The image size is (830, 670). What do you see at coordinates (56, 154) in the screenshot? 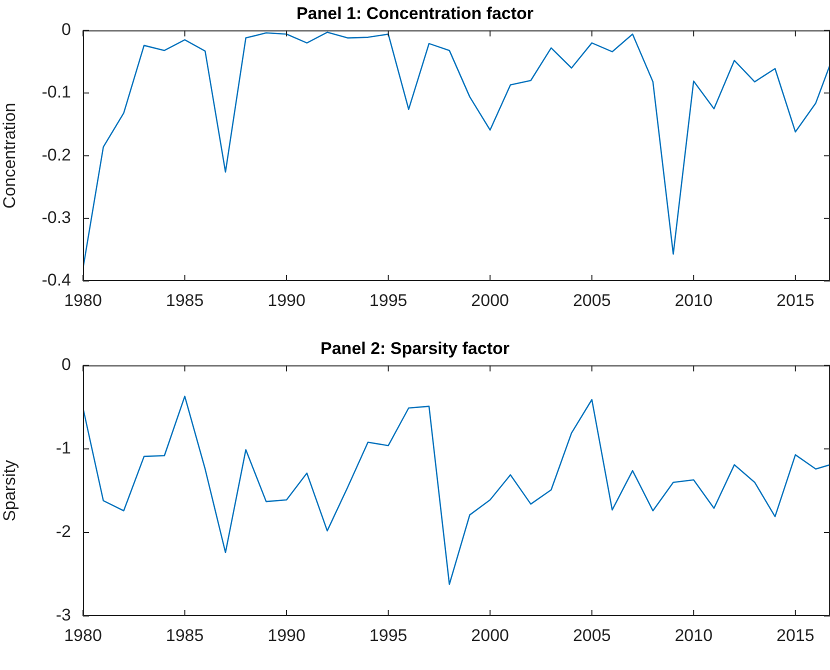
I see `y-tick-label: -0.2` at bounding box center [56, 154].